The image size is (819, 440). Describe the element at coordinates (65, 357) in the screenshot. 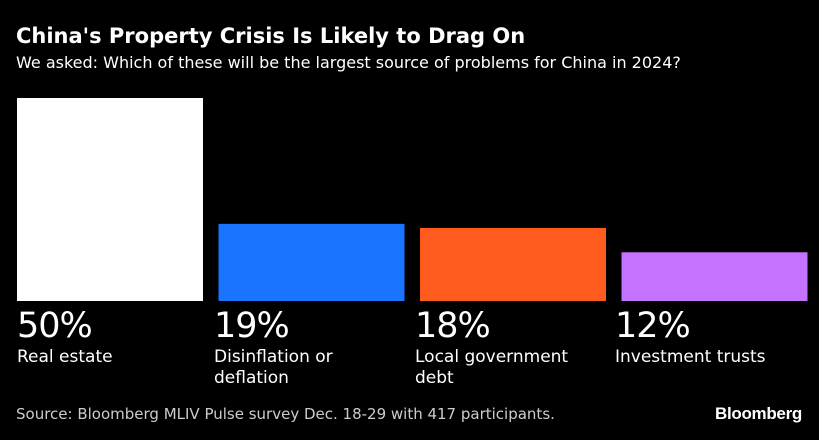

I see `category-label: Real estate` at that location.